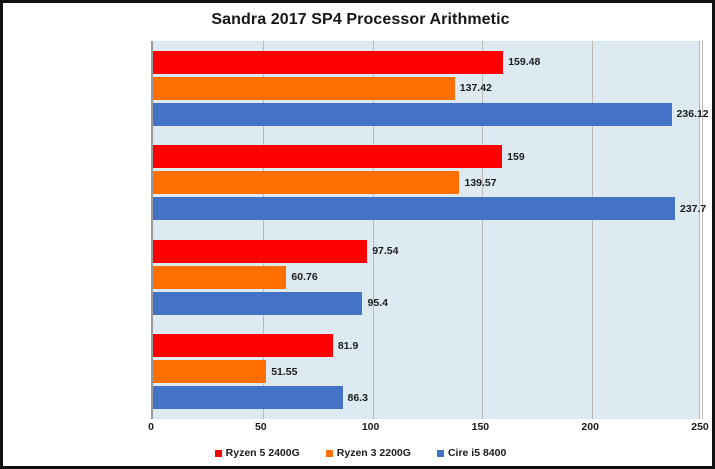 The image size is (715, 469). Describe the element at coordinates (480, 427) in the screenshot. I see `x-axis-tick-label: 150` at that location.